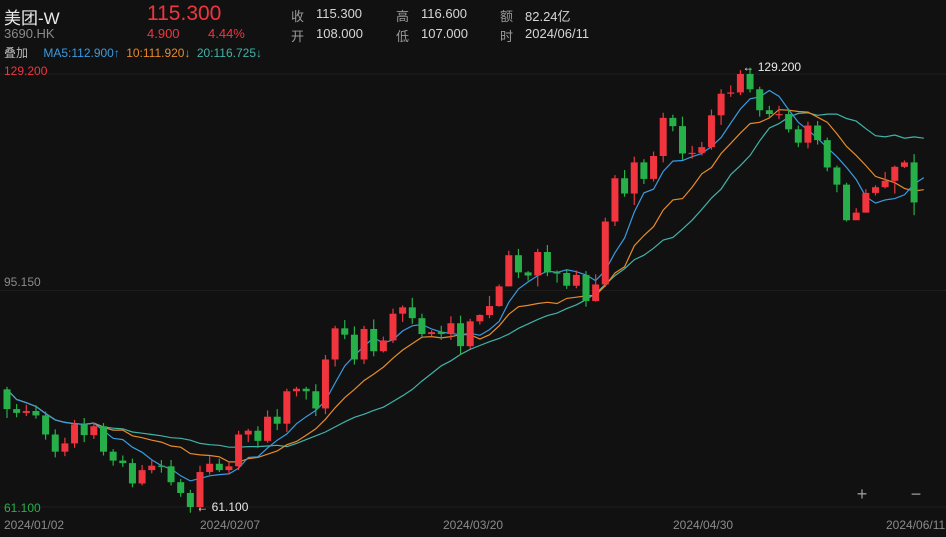 Image resolution: width=946 pixels, height=537 pixels. I want to click on x-axis-label-5: 2024/06/11, so click(916, 525).